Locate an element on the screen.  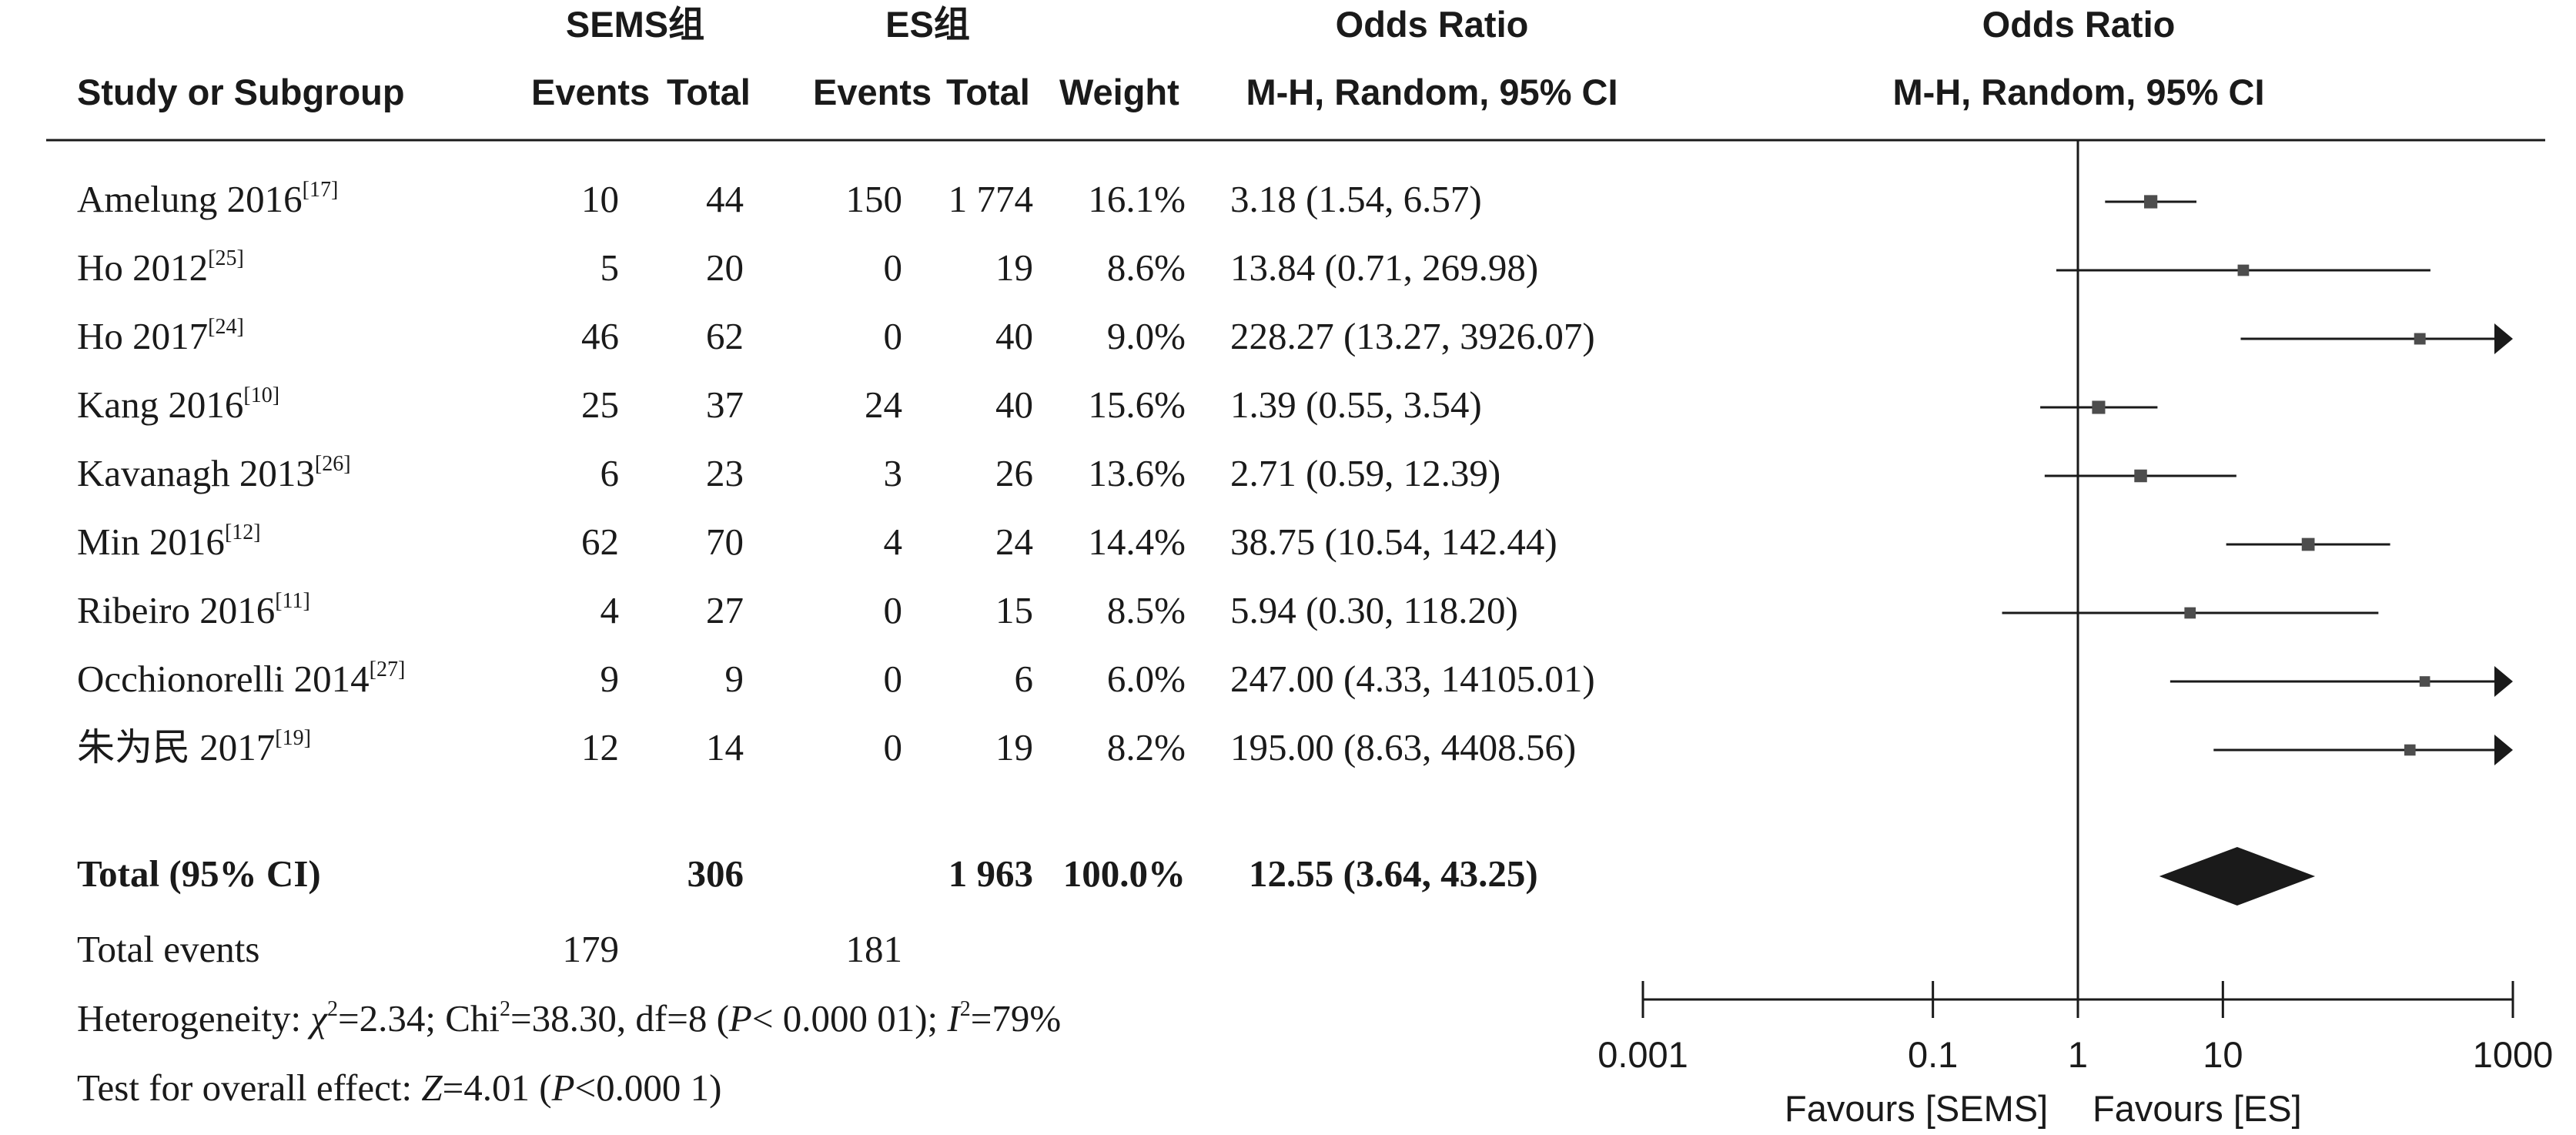
study-reference: [27] is located at coordinates (388, 669).